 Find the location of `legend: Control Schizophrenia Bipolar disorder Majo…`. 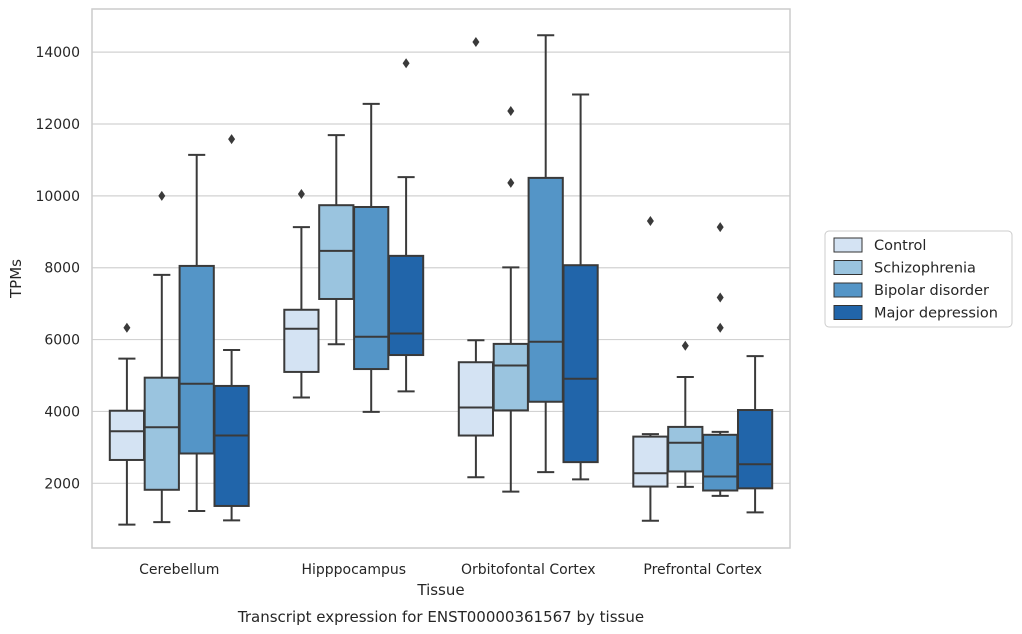

legend: Control Schizophrenia Bipolar disorder Majo… is located at coordinates (918, 279).